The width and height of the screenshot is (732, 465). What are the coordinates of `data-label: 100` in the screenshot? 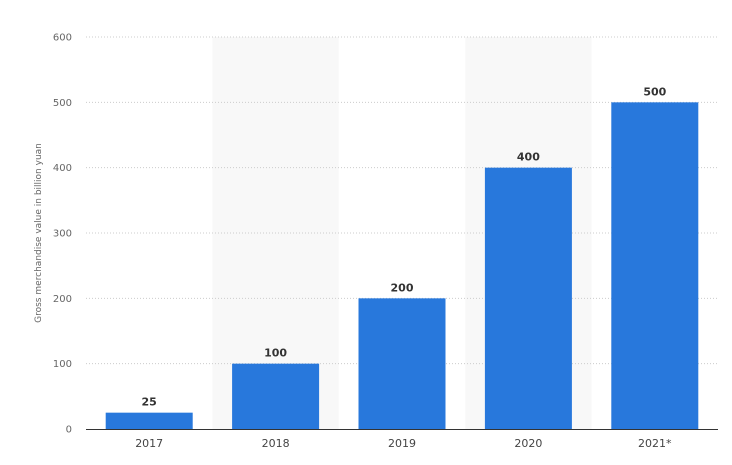 It's located at (275, 353).